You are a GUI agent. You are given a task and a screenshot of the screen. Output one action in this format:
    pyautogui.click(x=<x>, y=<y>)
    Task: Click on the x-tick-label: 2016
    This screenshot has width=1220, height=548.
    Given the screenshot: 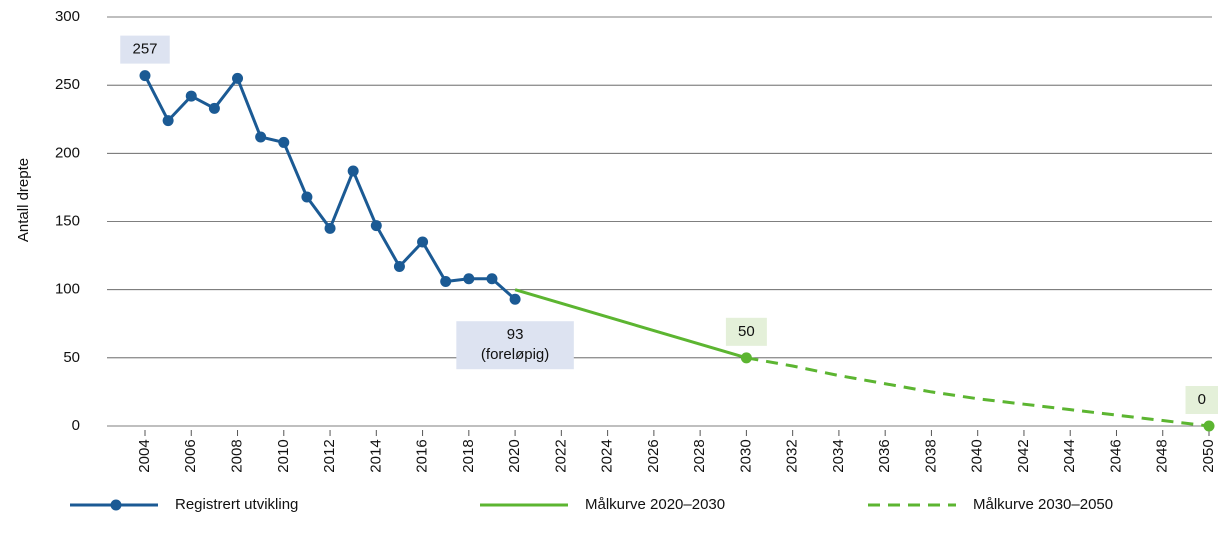 What is the action you would take?
    pyautogui.click(x=422, y=455)
    